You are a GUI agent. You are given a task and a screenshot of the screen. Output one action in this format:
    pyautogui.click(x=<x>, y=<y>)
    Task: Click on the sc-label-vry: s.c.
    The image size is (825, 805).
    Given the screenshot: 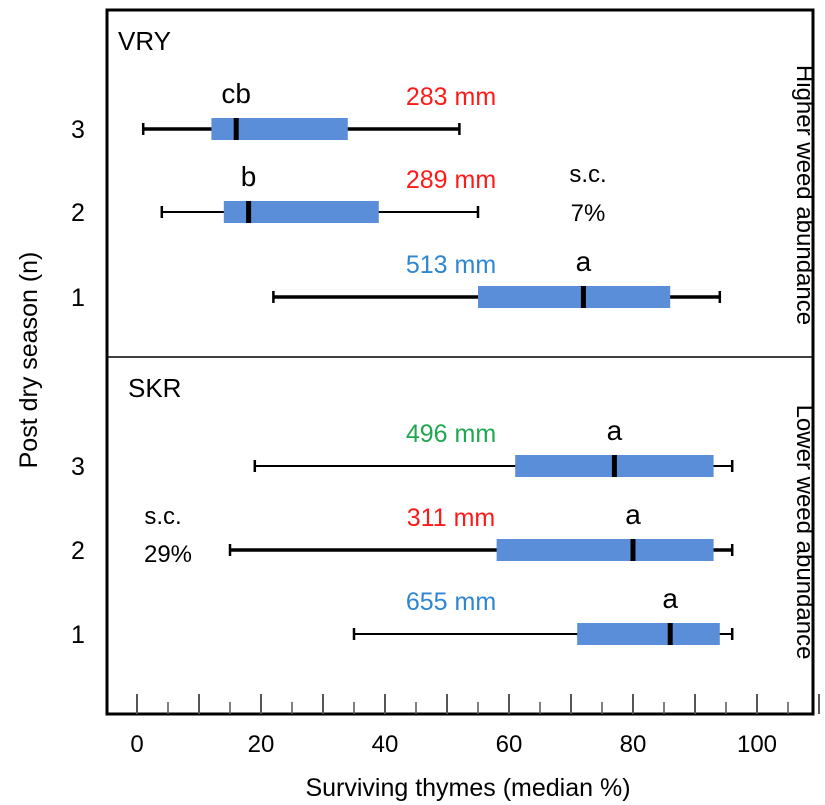 What is the action you would take?
    pyautogui.click(x=587, y=174)
    